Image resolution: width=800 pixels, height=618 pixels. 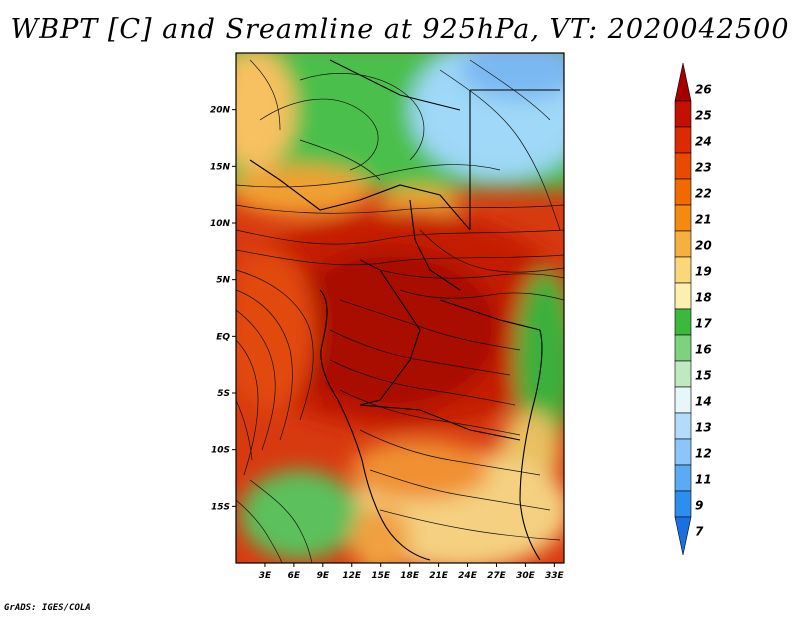 I want to click on colorbar-label: 19, so click(x=703, y=271).